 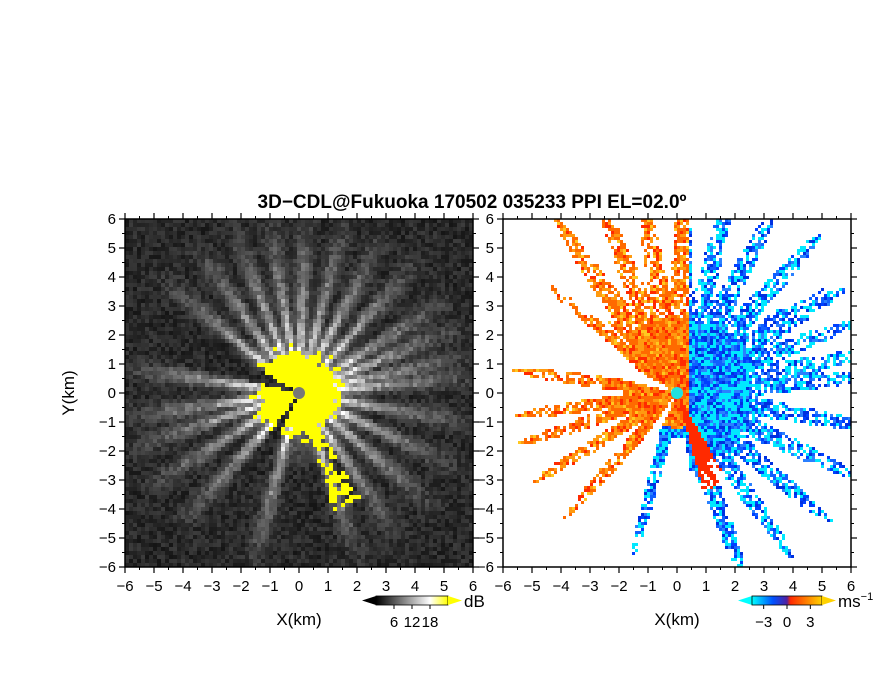 I want to click on reflectivity-colorbar: 6 12 18 dB, so click(x=423, y=611).